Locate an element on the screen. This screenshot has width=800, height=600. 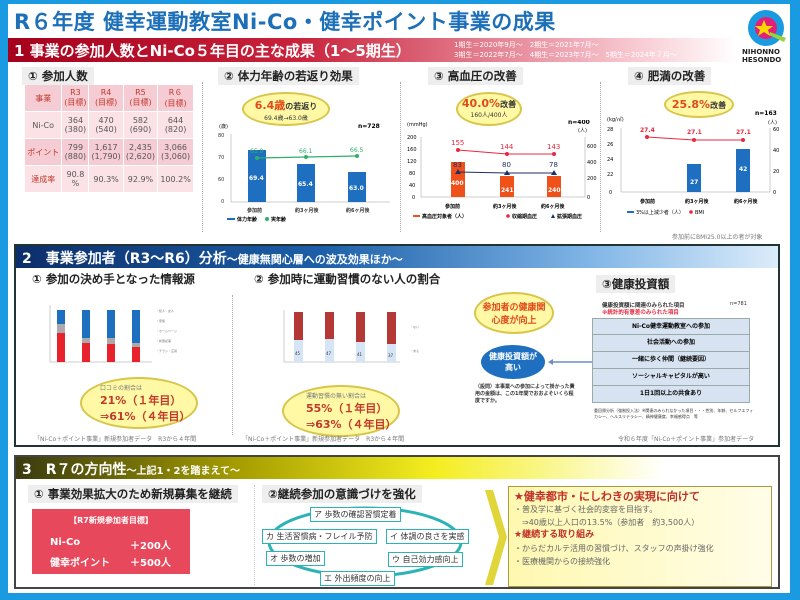
svg-text: n=728 is located at coordinates (369, 126).